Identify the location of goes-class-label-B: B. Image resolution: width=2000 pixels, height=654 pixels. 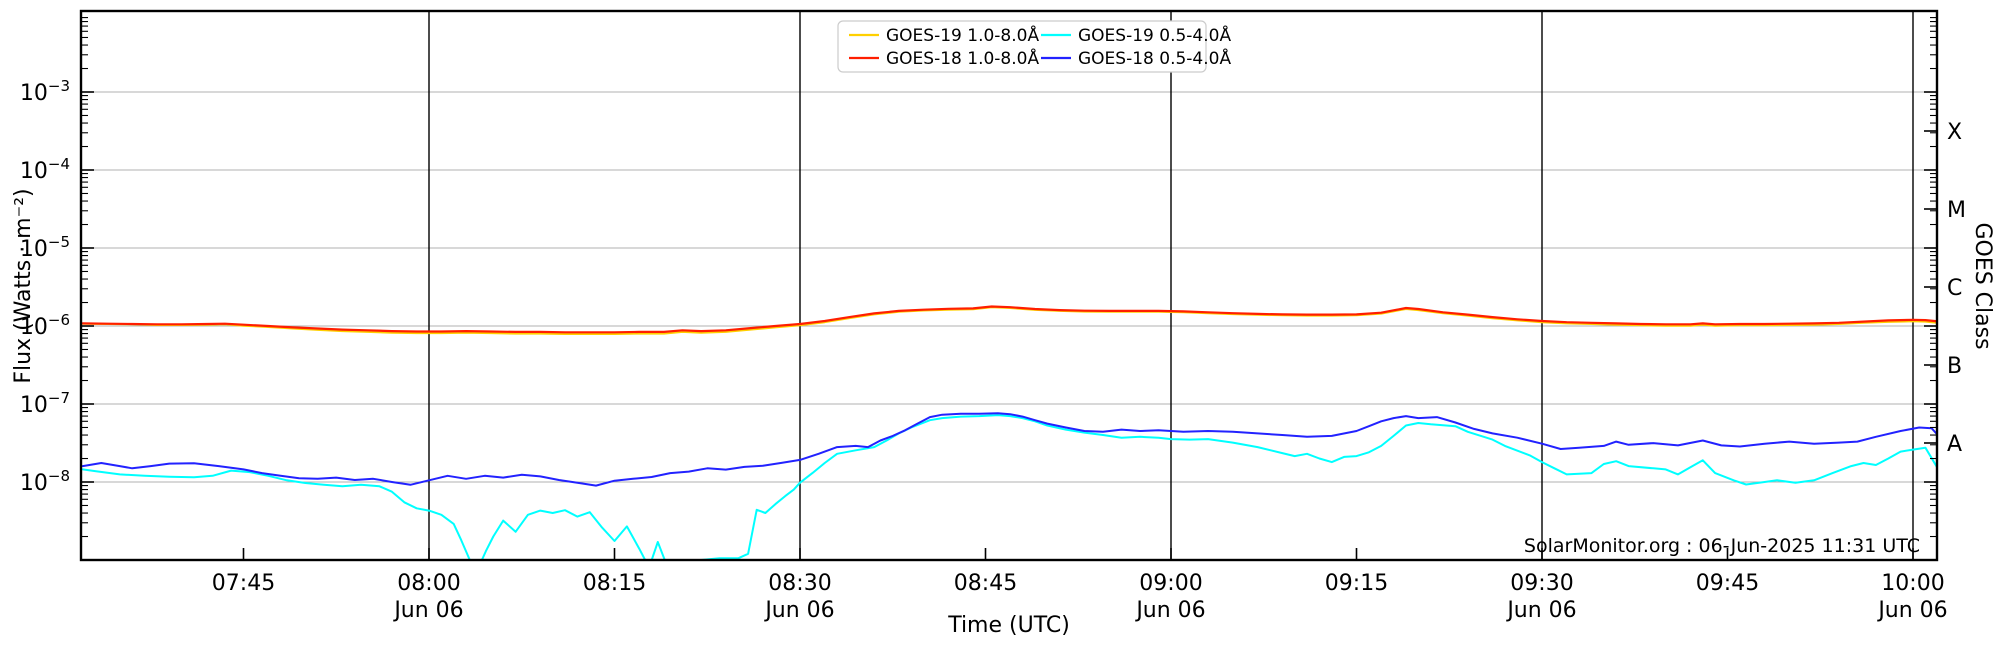
(1954, 366).